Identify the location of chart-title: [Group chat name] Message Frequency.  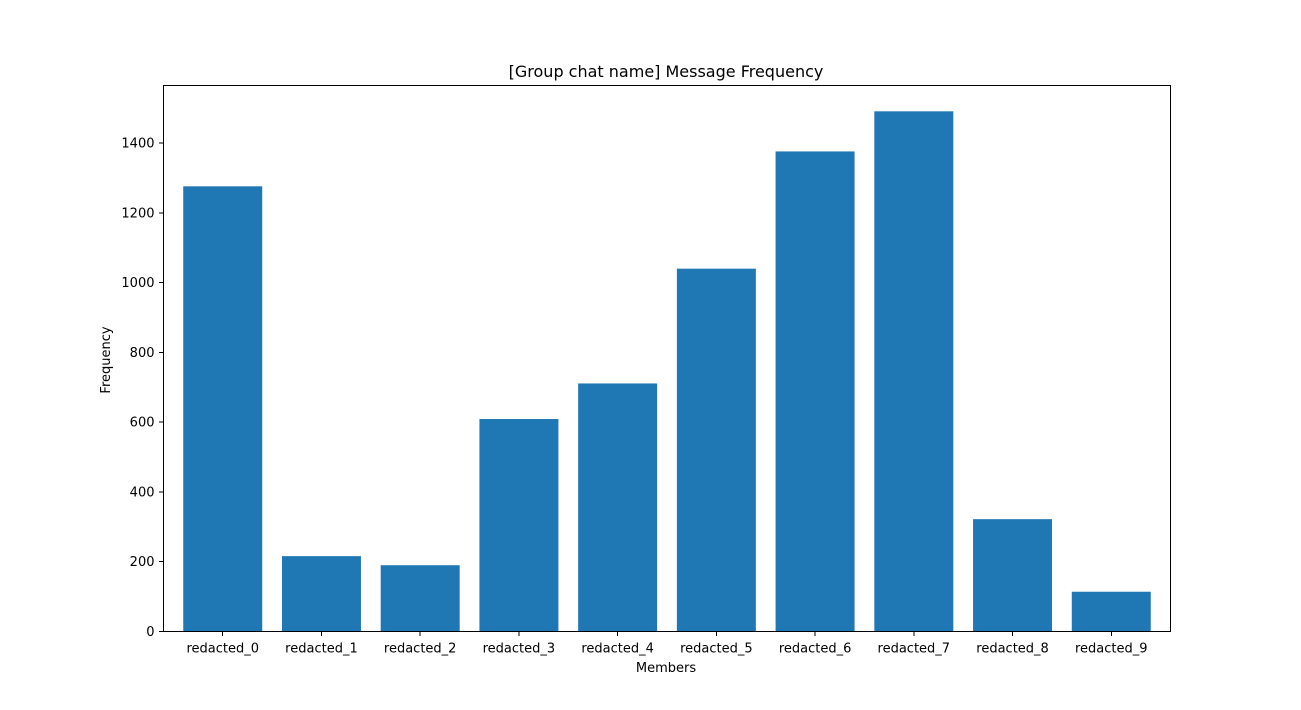
(666, 71).